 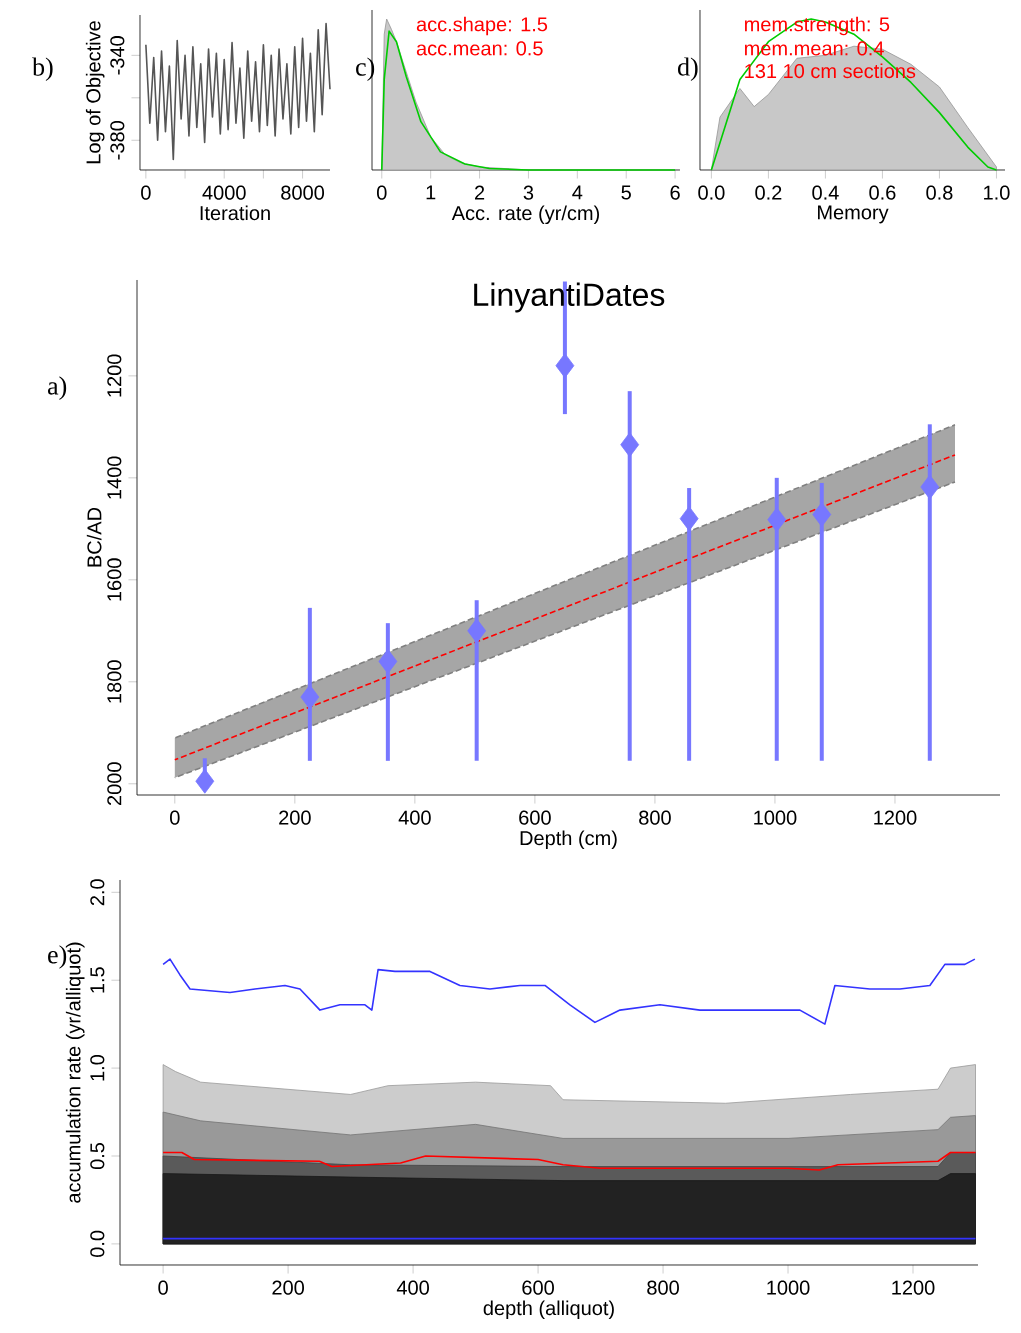 What do you see at coordinates (114, 375) in the screenshot?
I see `y-tick-label: 1200` at bounding box center [114, 375].